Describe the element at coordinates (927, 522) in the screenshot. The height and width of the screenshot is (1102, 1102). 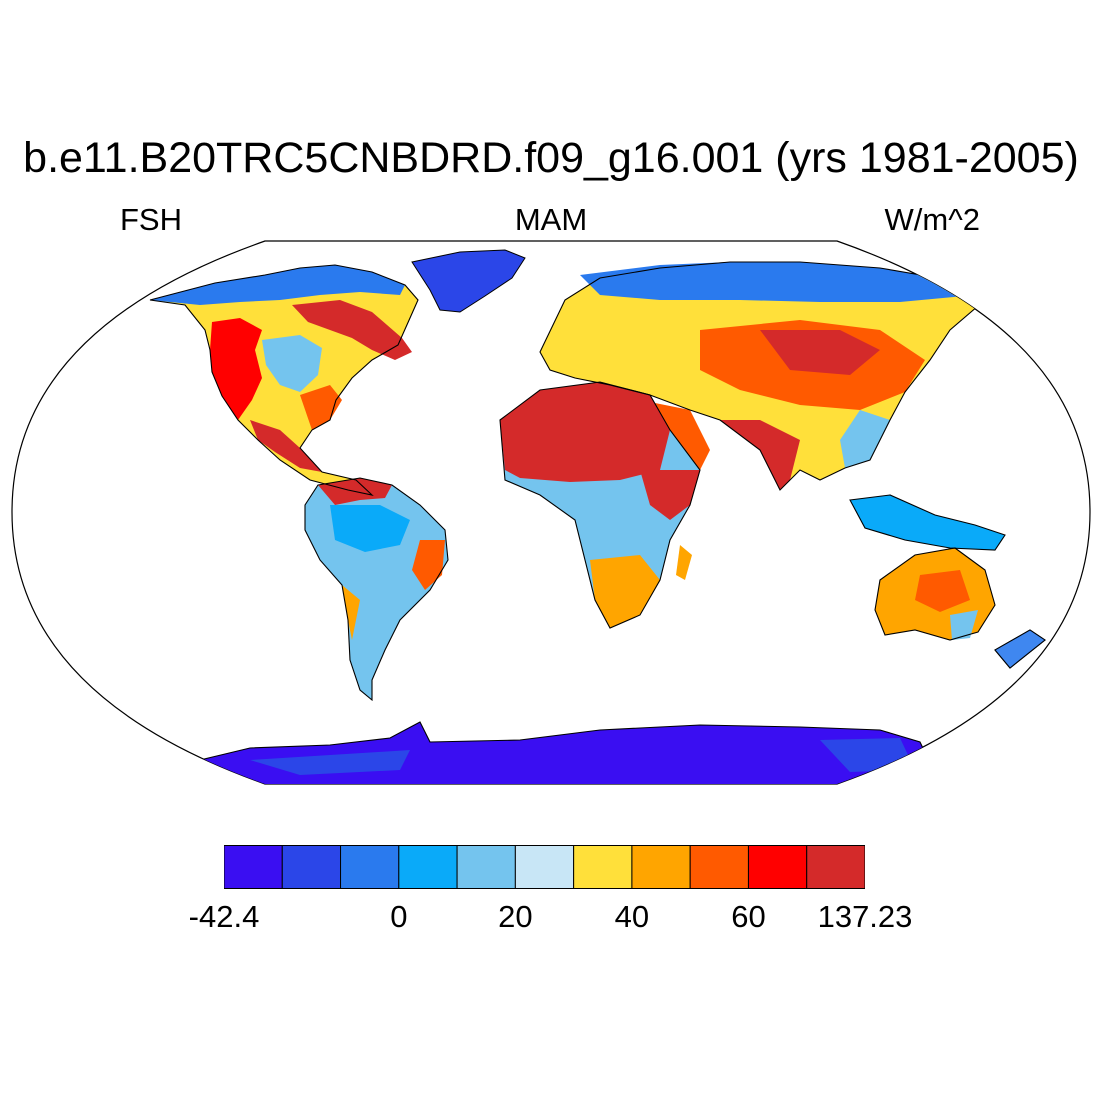
I see `southeast-asia-islands` at that location.